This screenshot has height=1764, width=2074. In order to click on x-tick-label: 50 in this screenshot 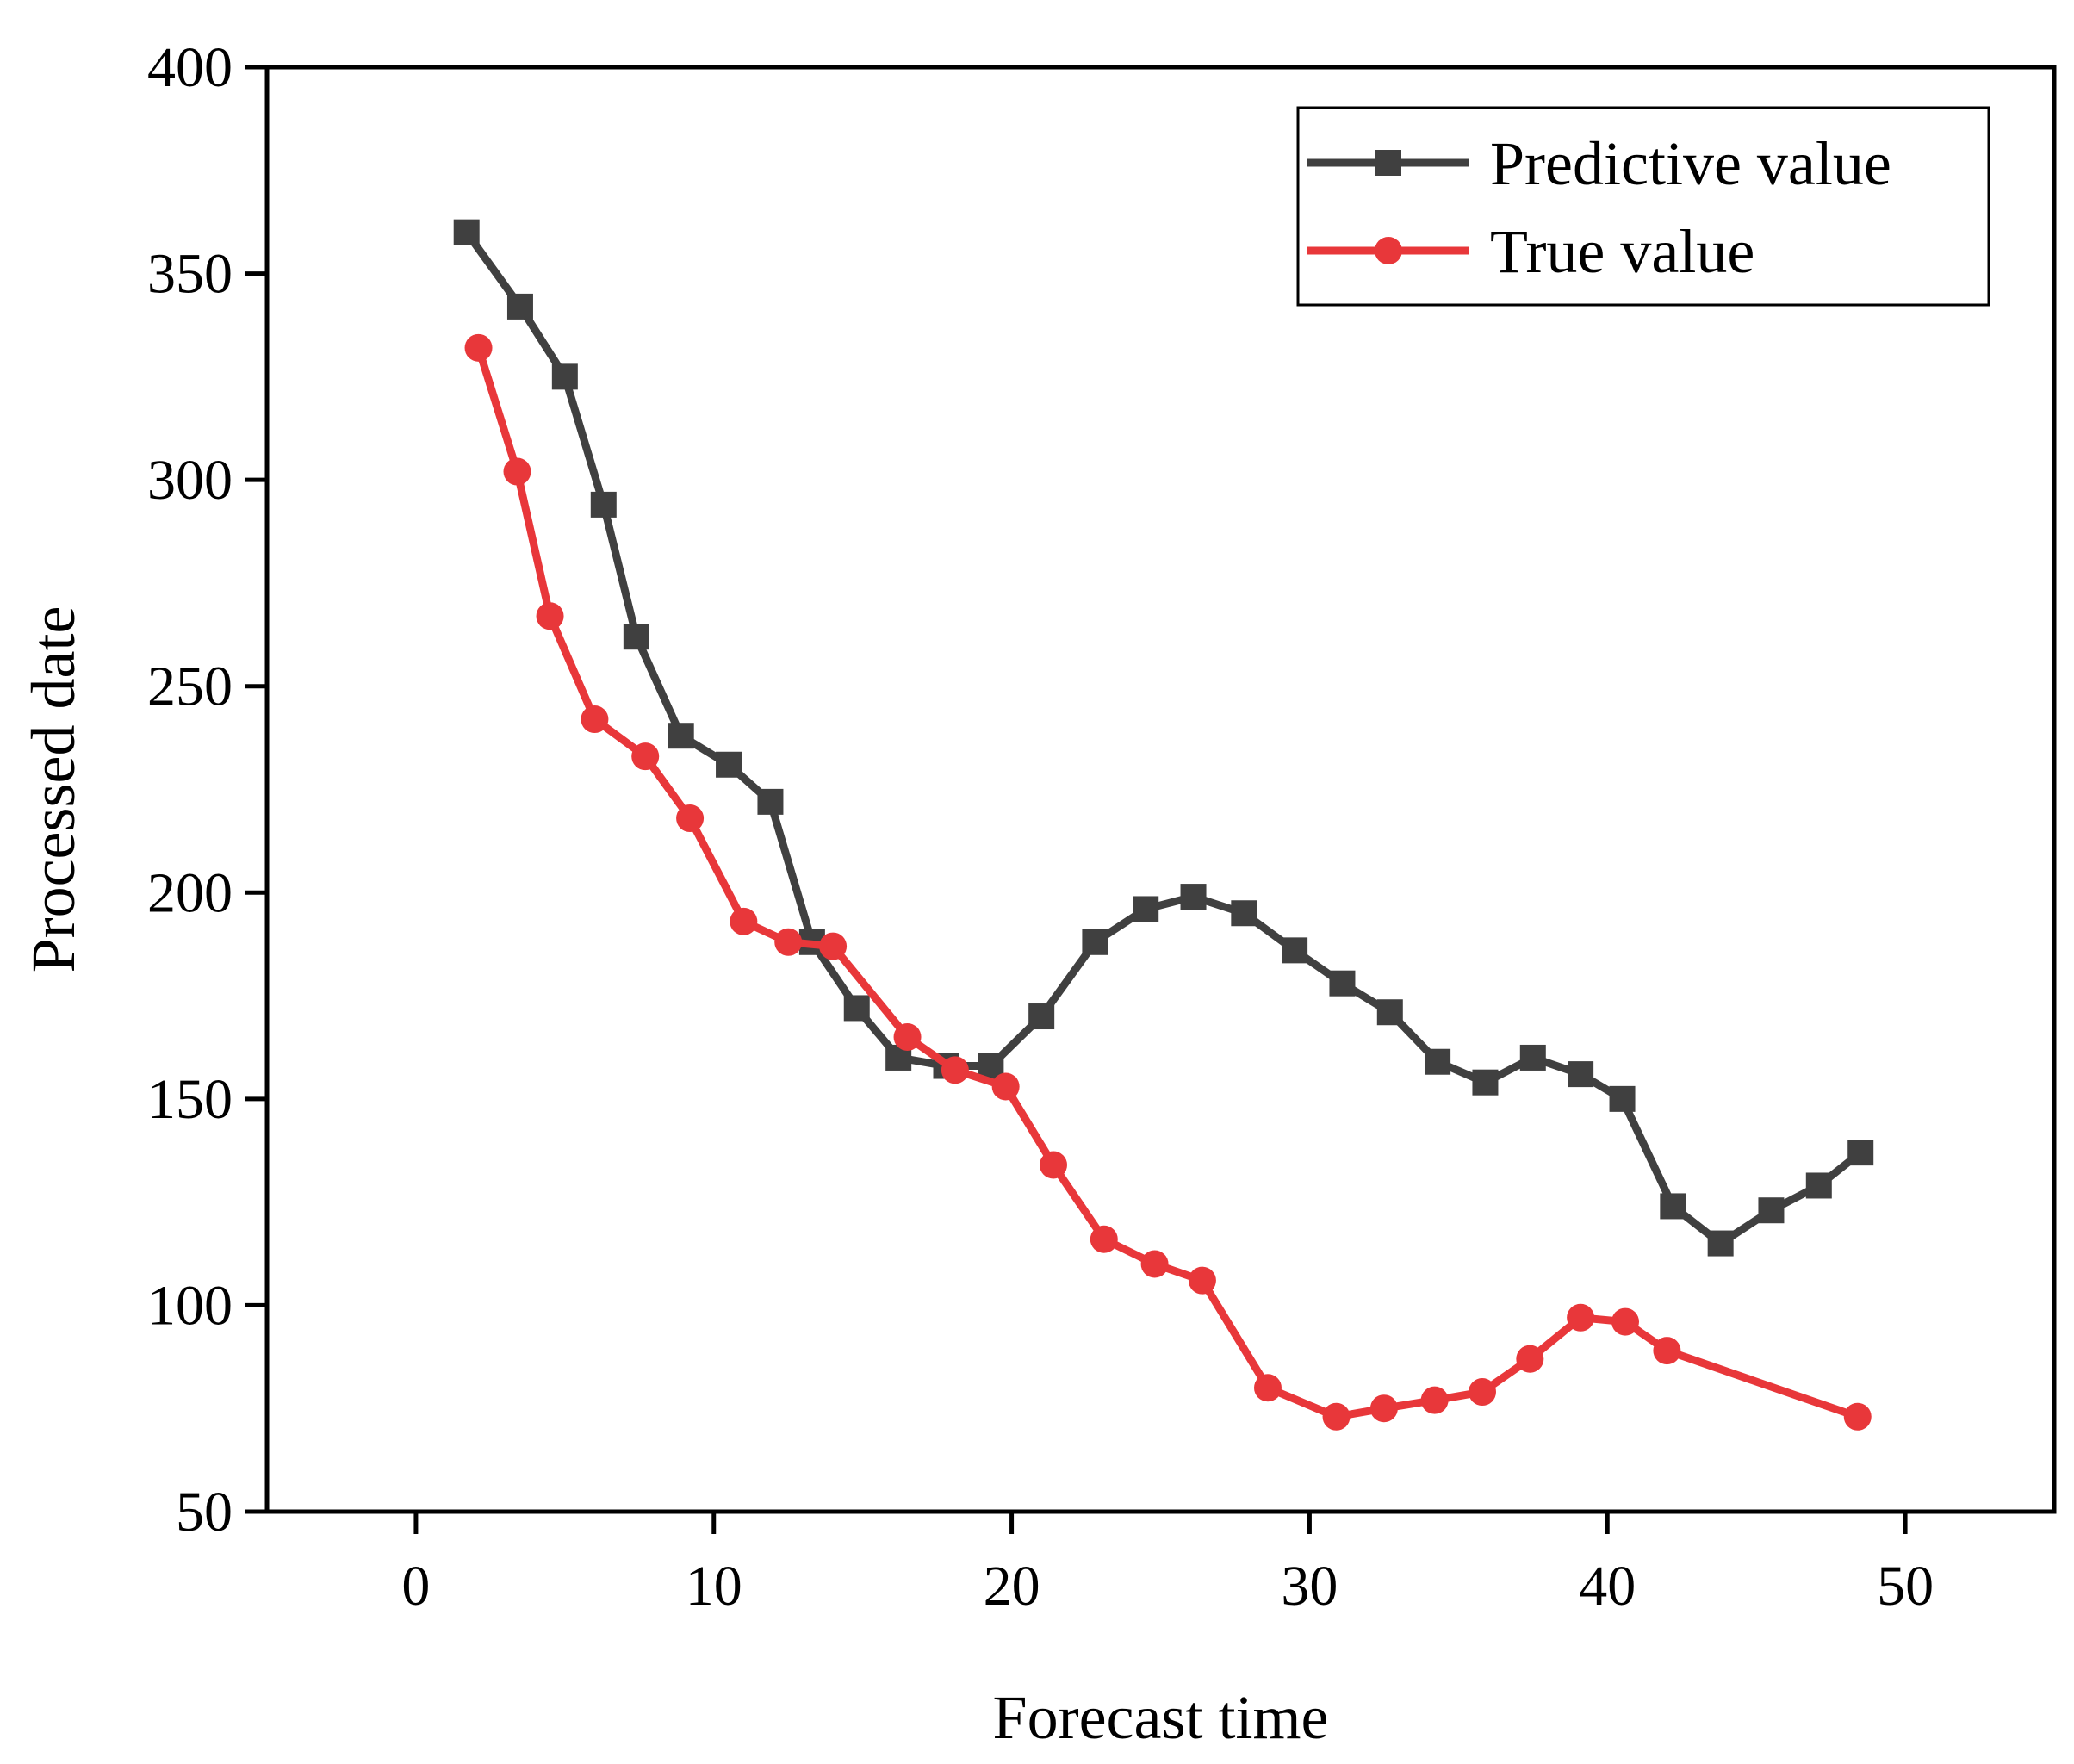, I will do `click(1906, 1586)`.